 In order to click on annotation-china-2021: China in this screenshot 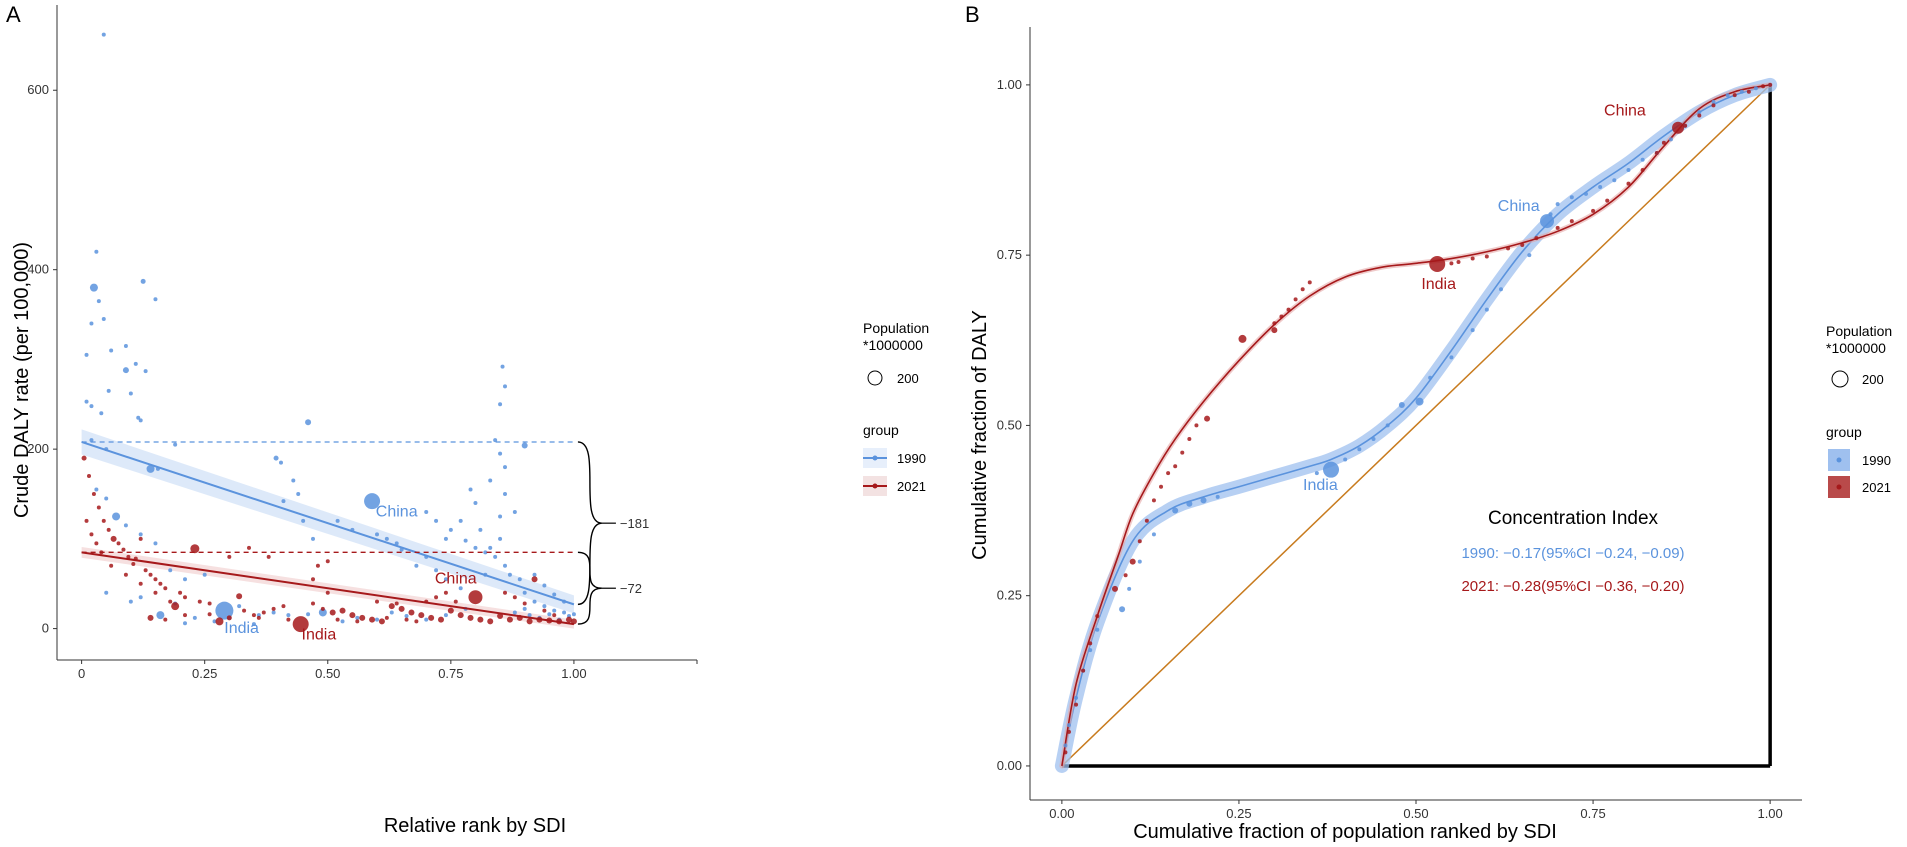, I will do `click(456, 579)`.